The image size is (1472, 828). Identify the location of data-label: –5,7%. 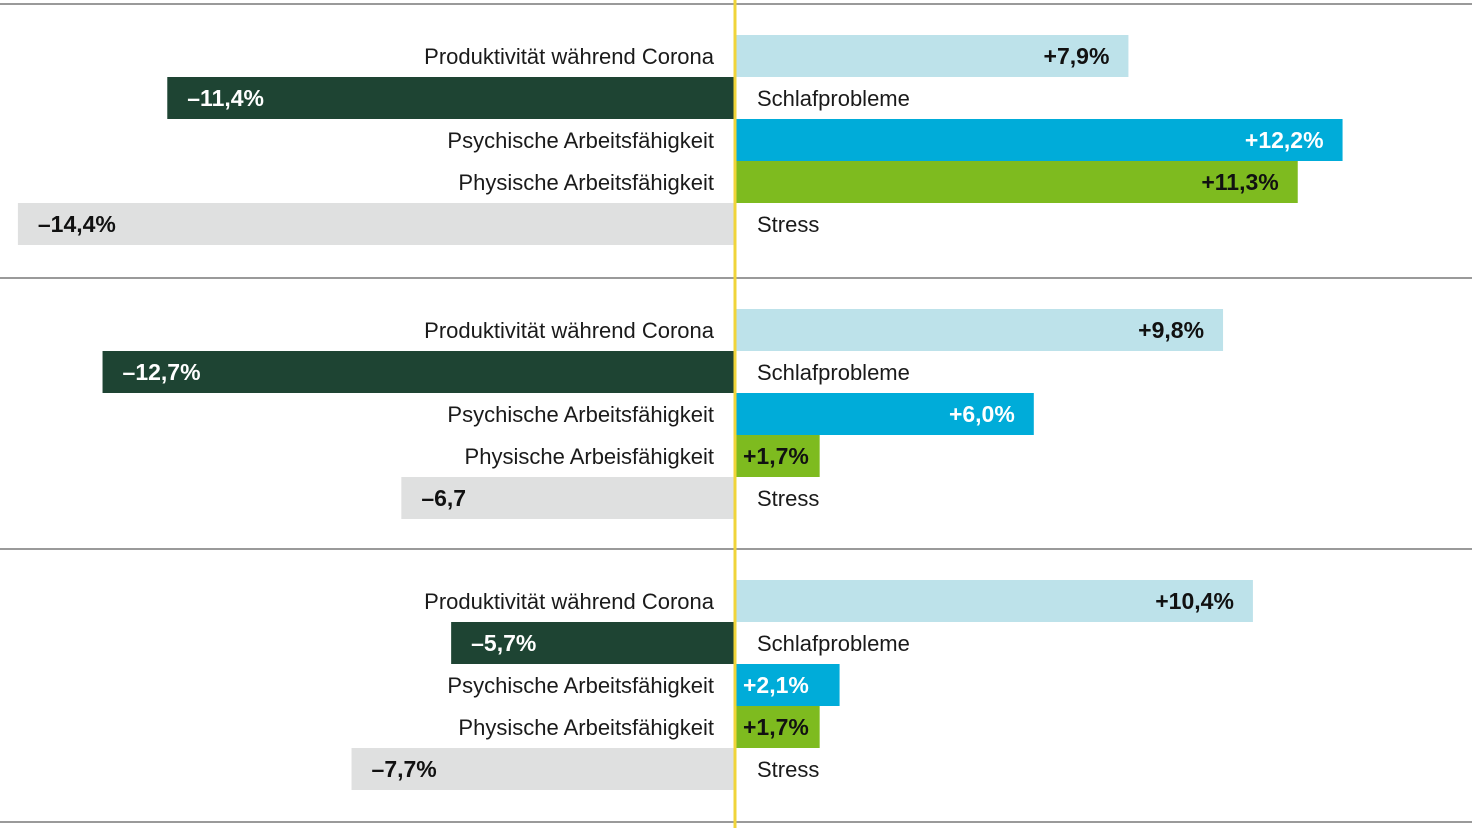
(503, 643).